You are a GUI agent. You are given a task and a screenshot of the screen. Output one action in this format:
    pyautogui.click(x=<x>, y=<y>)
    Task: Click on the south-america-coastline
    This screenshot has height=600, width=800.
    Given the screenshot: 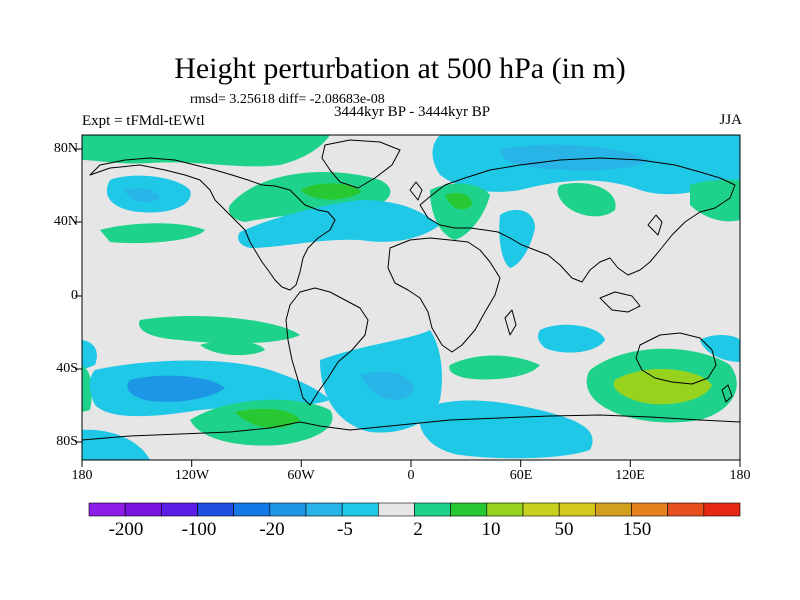 What is the action you would take?
    pyautogui.click(x=327, y=346)
    